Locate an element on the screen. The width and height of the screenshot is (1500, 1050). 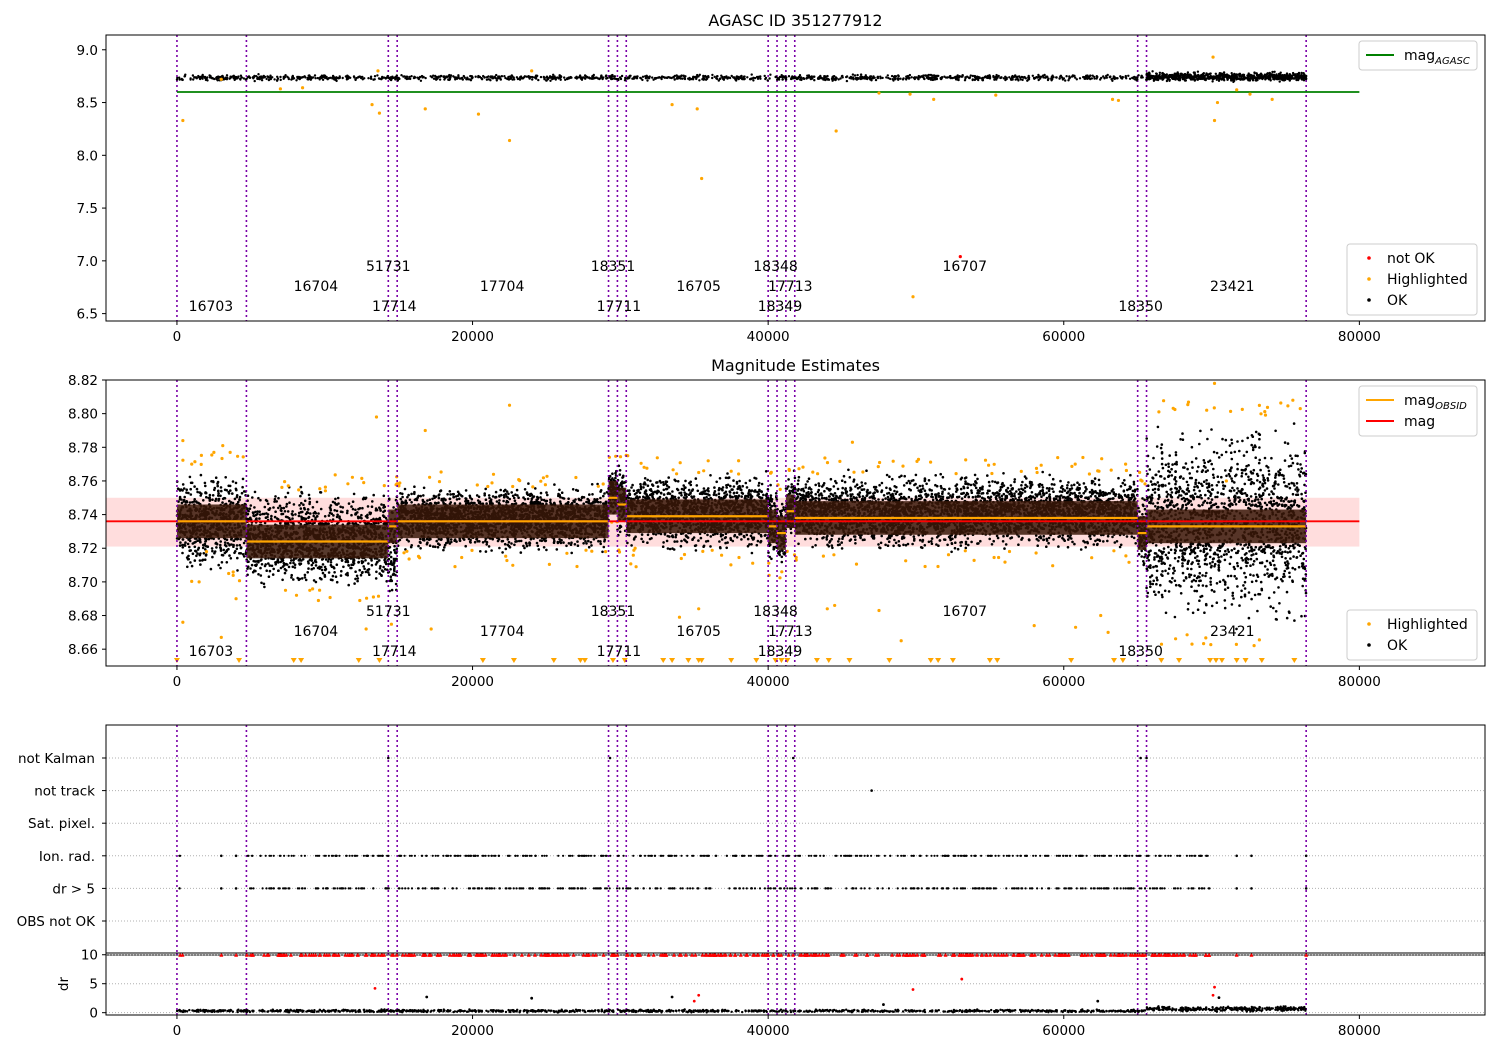
agasc-obsid-label: 51731 is located at coordinates (388, 267).